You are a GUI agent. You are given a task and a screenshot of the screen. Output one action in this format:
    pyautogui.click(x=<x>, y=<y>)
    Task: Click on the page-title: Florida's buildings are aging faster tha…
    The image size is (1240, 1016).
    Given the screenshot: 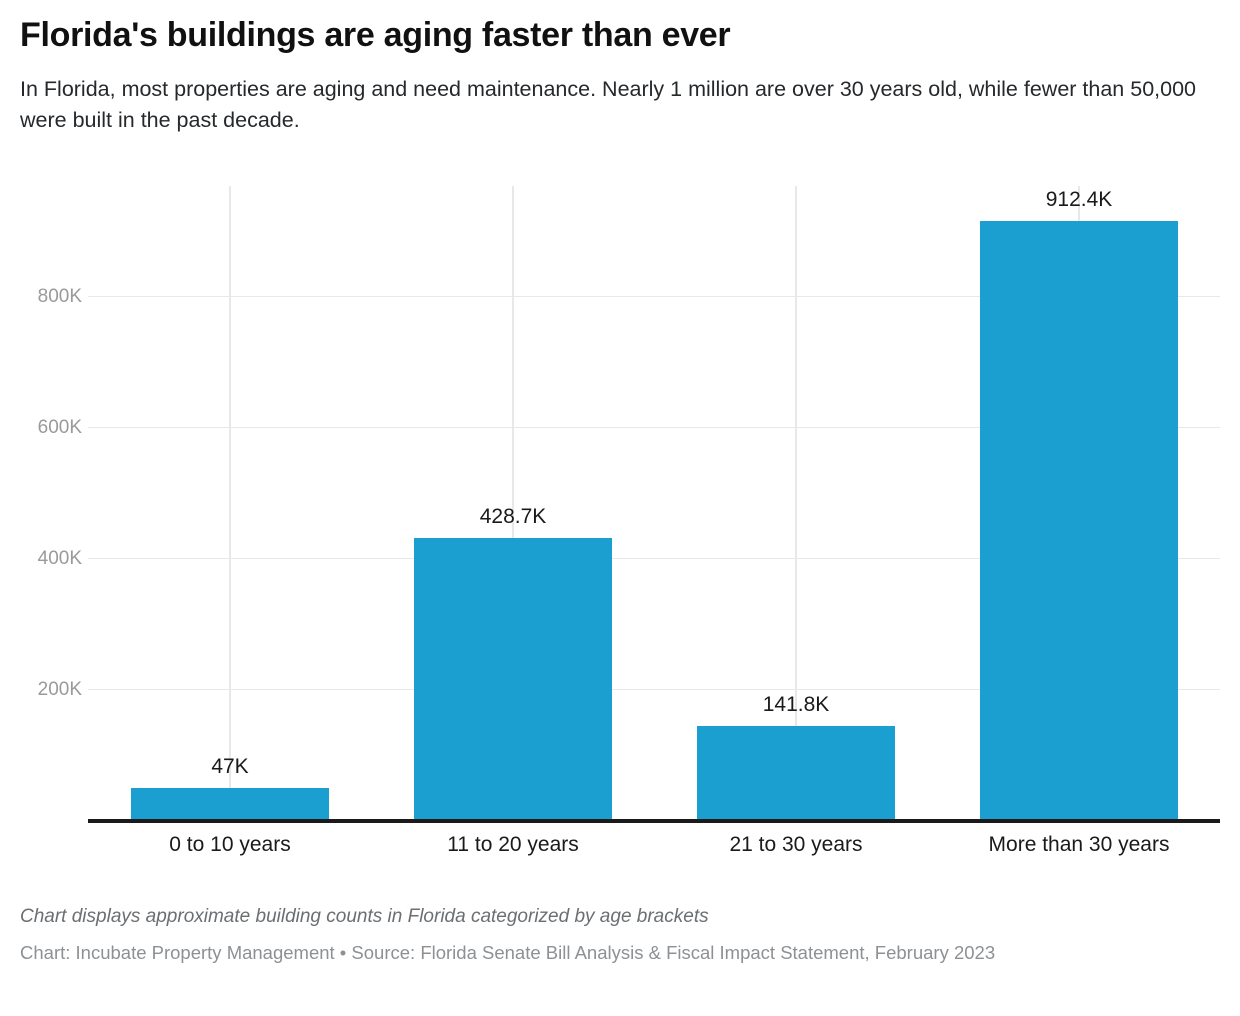 What is the action you would take?
    pyautogui.click(x=375, y=35)
    